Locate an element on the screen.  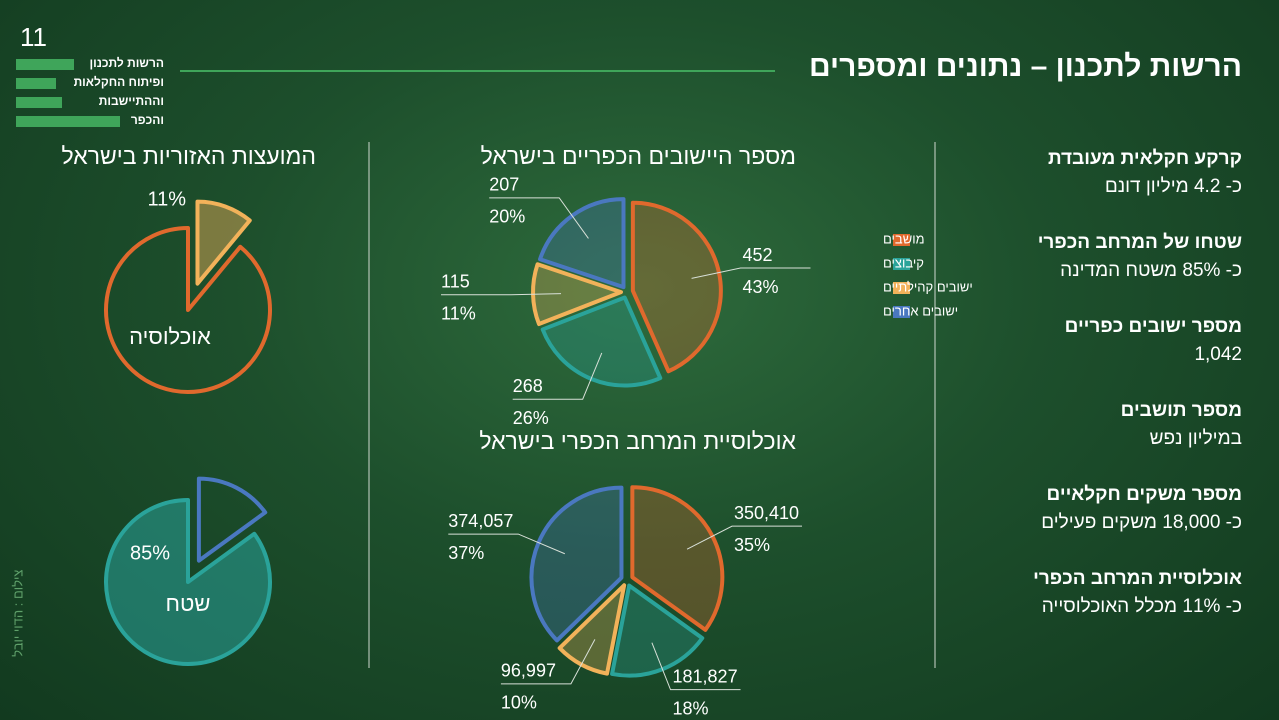
slide-title: הרשות לתכנון – נתונים ומספרים is located at coordinates (1025, 66).